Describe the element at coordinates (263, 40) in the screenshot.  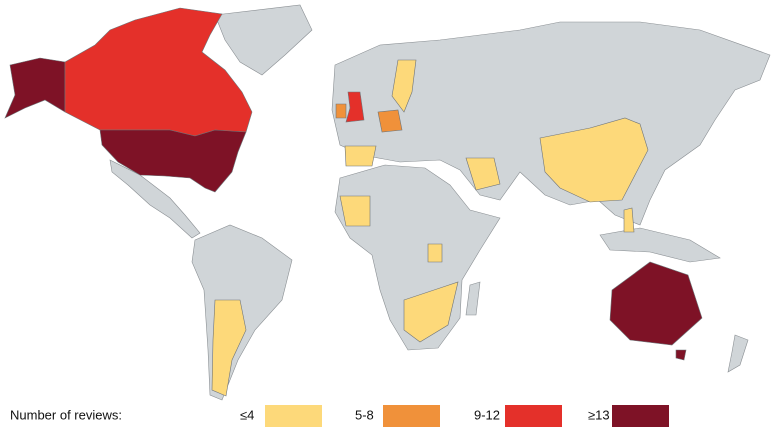
I see `greenland` at that location.